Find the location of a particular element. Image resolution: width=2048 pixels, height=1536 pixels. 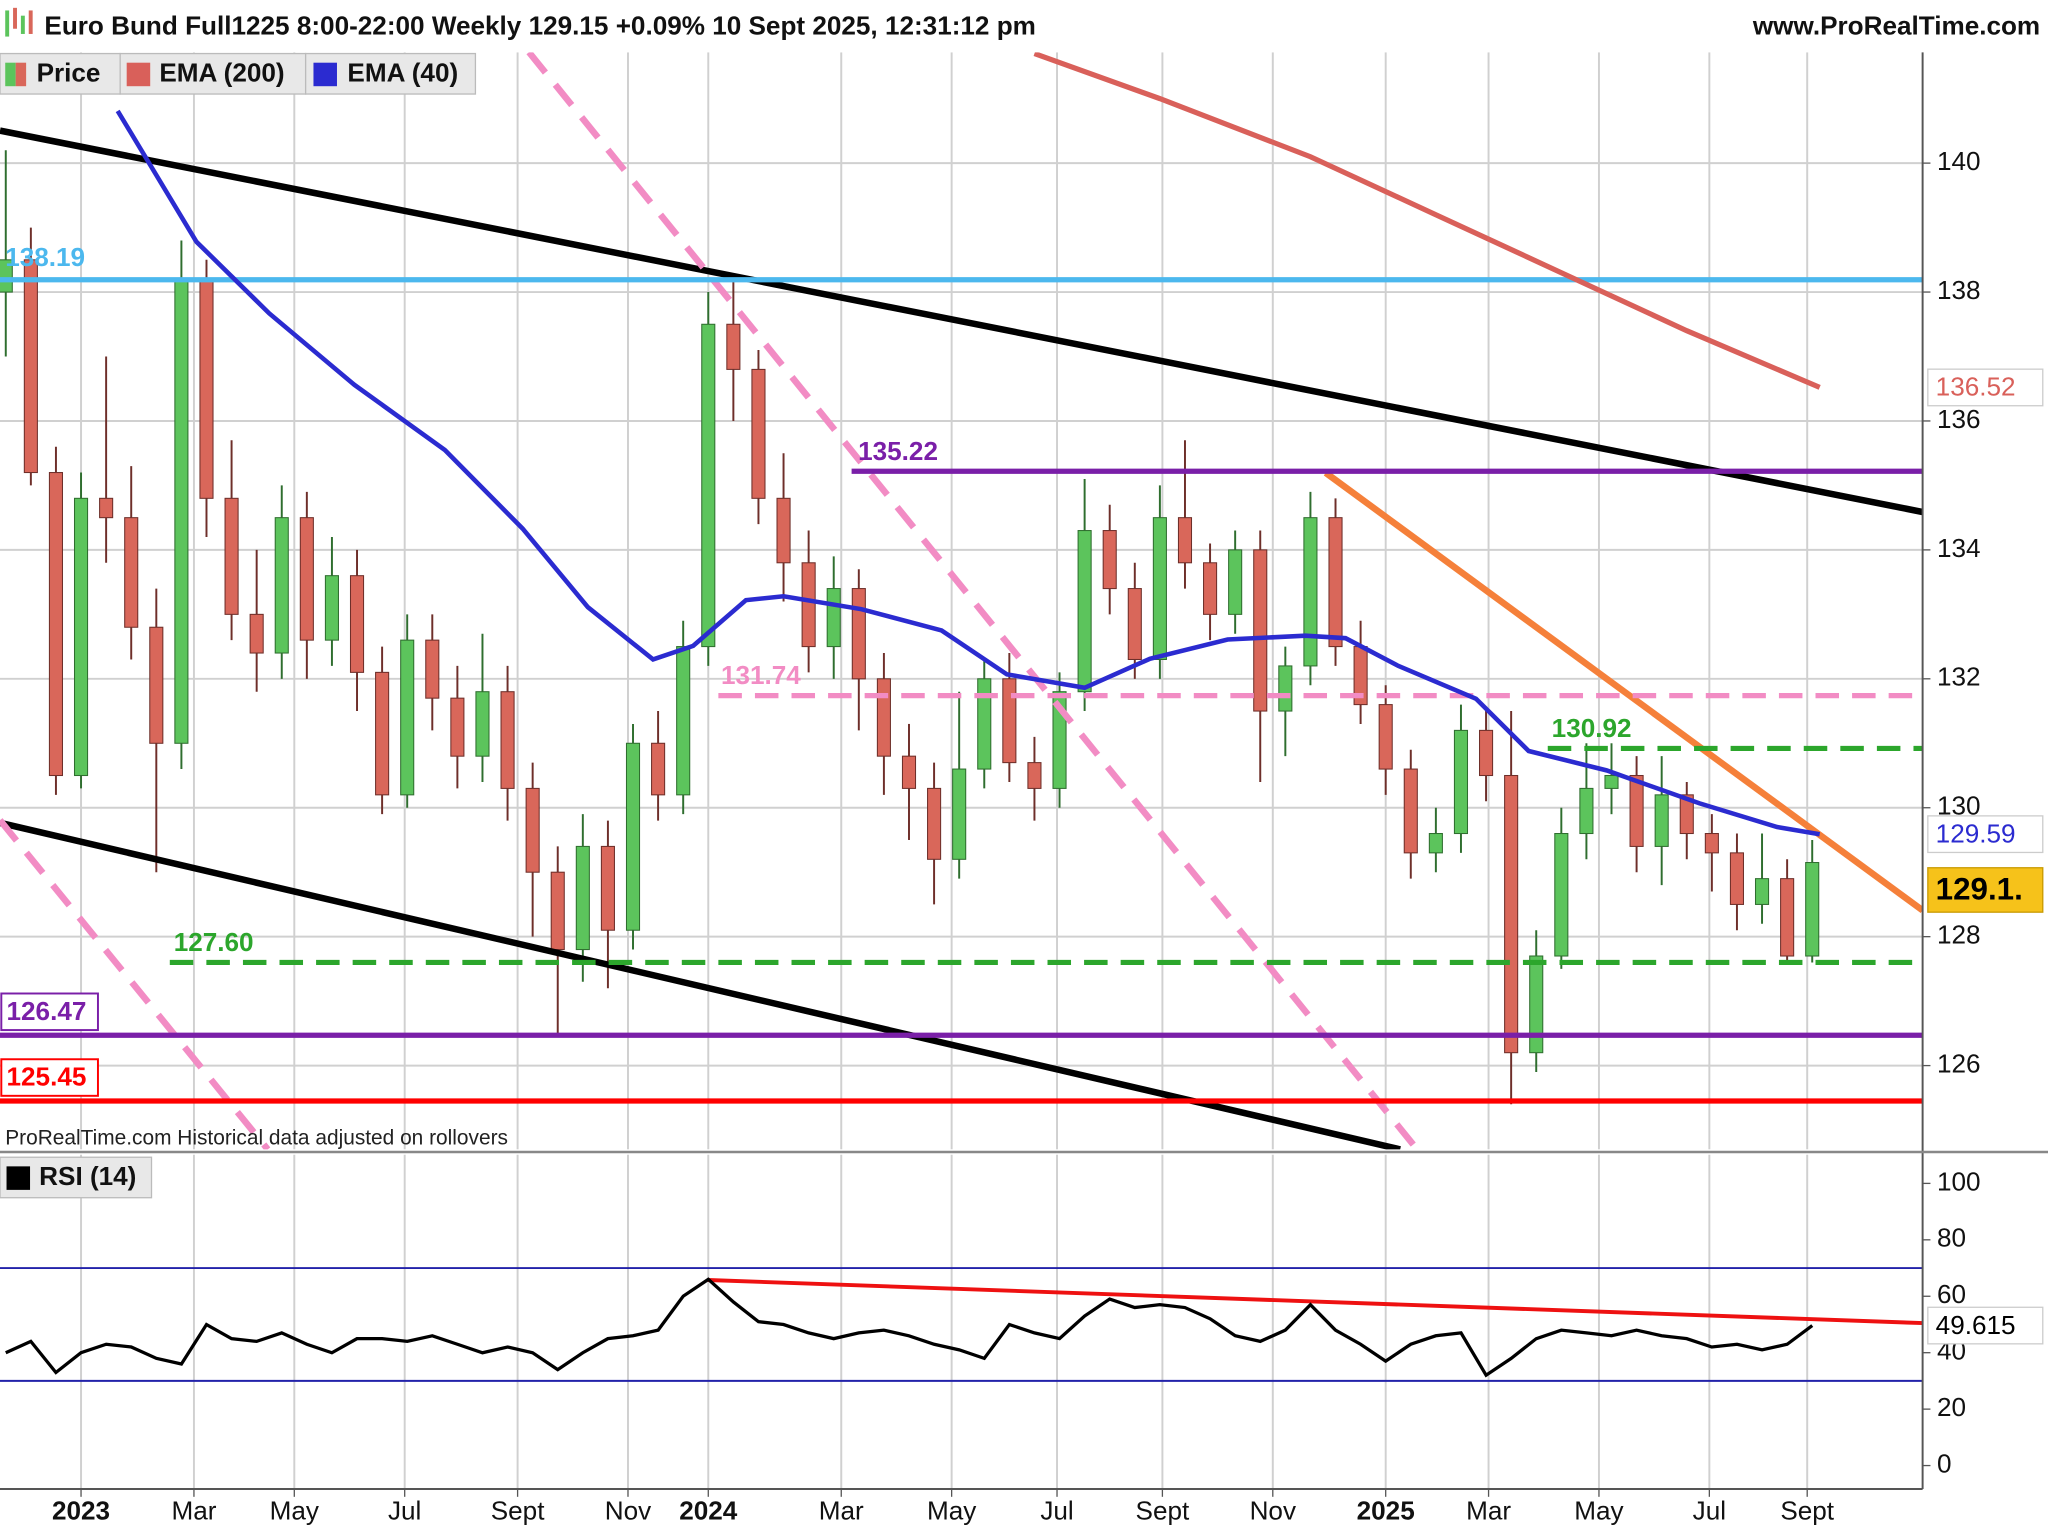

source: www.ProRealTime.com is located at coordinates (1896, 25).